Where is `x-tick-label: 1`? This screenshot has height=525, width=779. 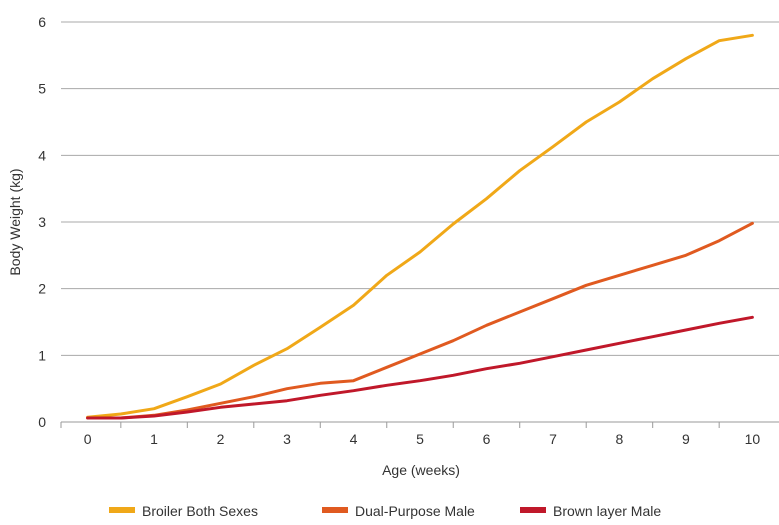
x-tick-label: 1 is located at coordinates (154, 439).